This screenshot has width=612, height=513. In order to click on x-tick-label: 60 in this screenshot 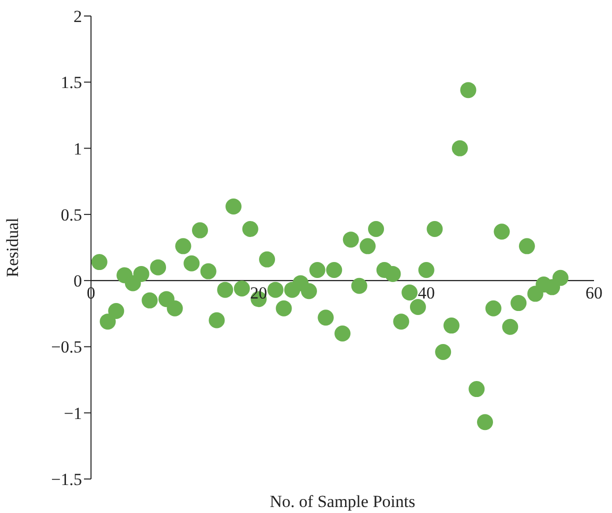, I will do `click(594, 293)`.